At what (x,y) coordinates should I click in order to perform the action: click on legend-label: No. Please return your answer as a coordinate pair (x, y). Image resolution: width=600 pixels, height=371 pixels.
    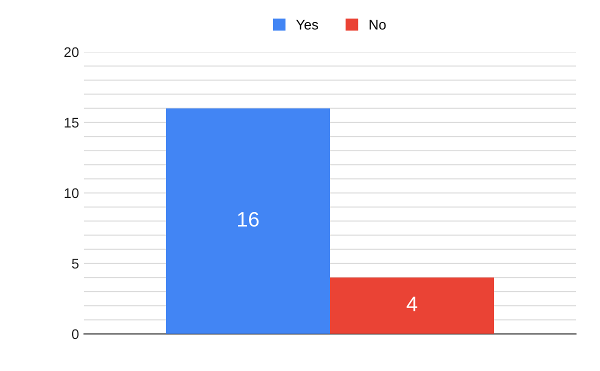
    Looking at the image, I should click on (378, 25).